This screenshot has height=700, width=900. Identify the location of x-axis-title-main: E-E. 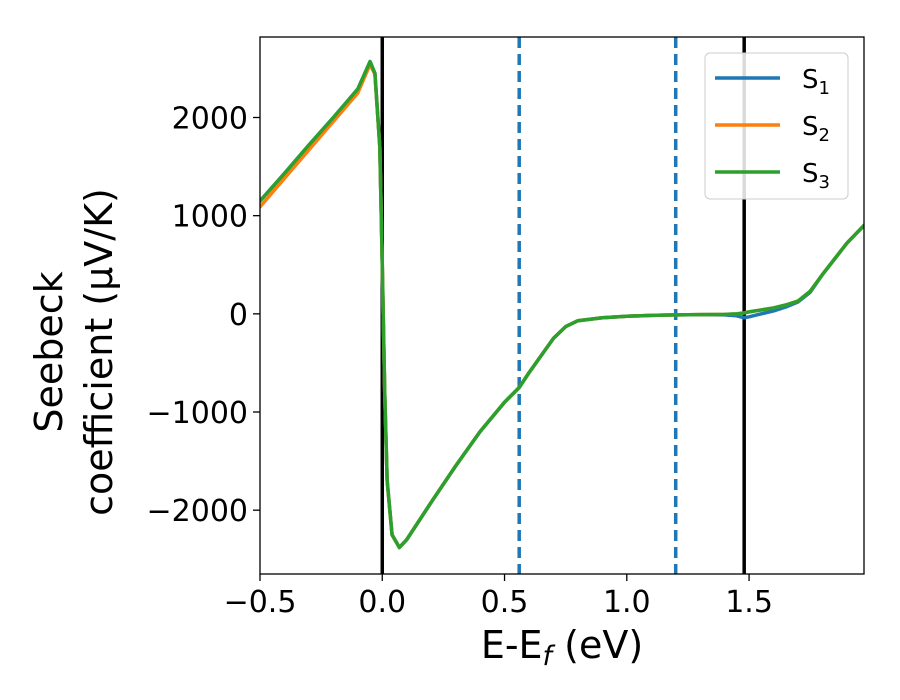
(512, 645).